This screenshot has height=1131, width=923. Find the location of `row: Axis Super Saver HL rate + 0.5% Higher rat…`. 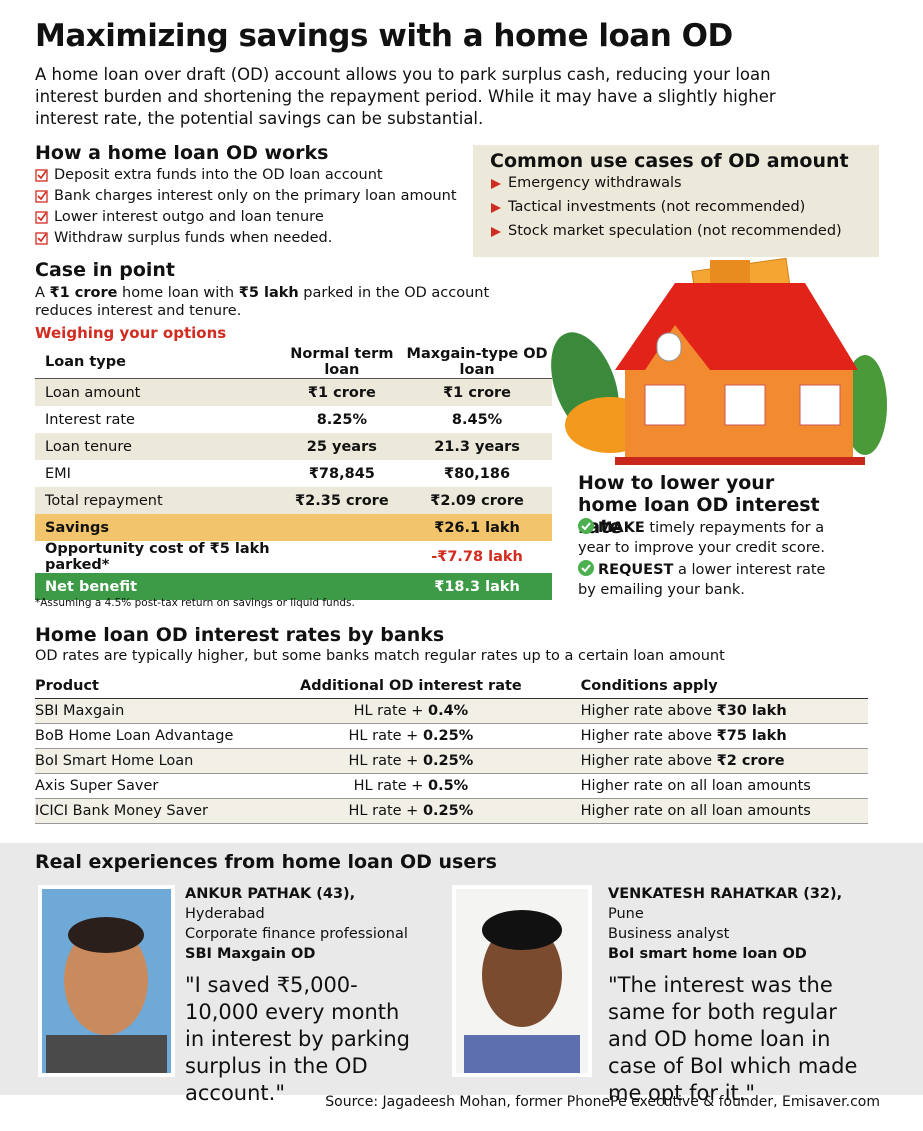

row: Axis Super Saver HL rate + 0.5% Higher rat… is located at coordinates (451, 786).